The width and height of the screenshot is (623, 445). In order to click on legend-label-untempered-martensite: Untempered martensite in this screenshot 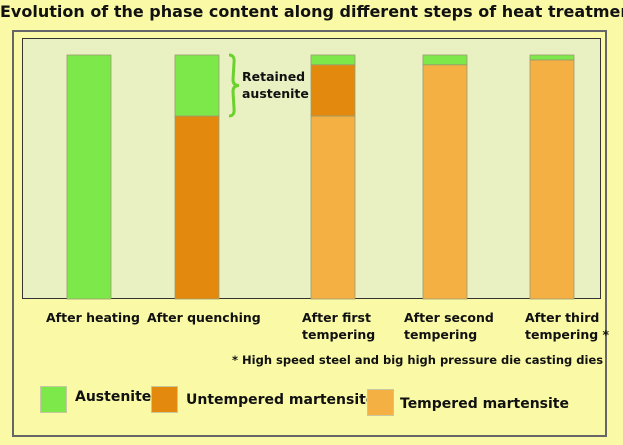, I will do `click(281, 400)`.